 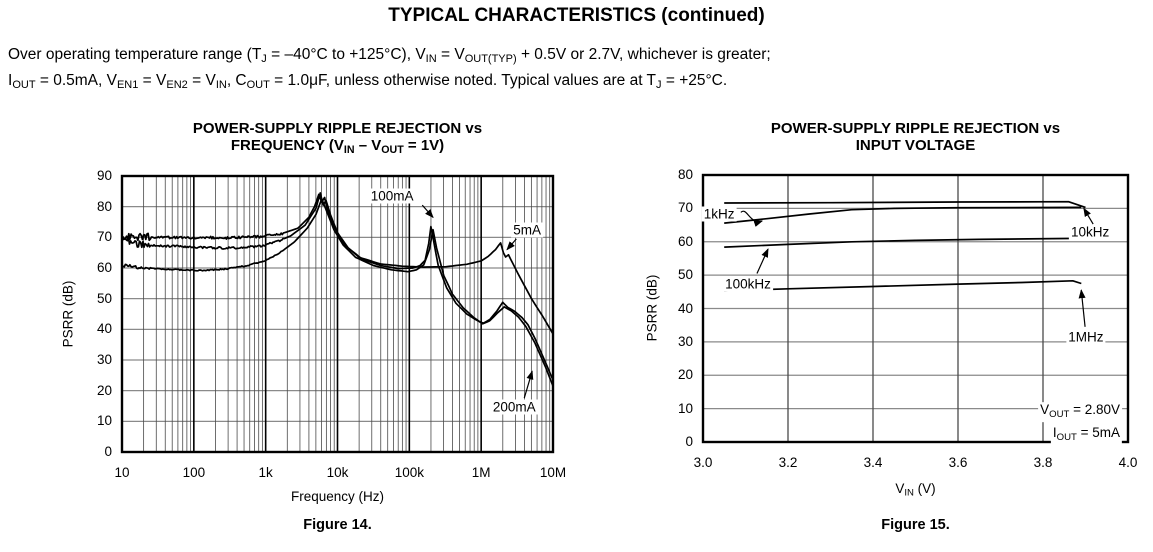 I want to click on y-tick-label: 40, so click(x=685, y=308).